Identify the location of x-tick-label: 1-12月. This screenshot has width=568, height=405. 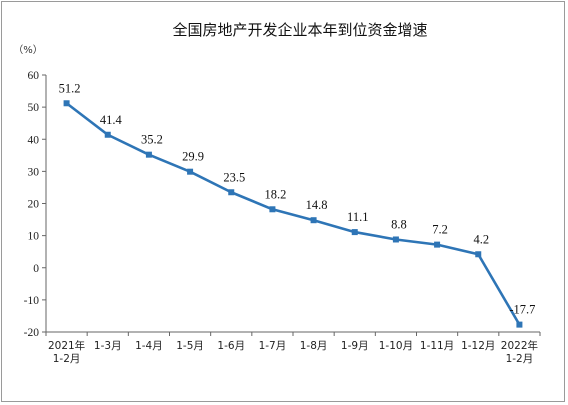
(478, 346).